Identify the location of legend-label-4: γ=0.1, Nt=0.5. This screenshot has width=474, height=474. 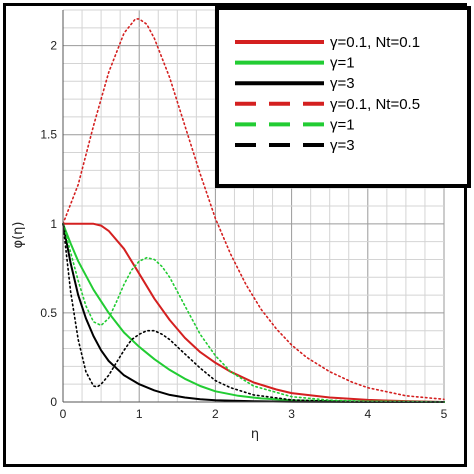
(375, 104).